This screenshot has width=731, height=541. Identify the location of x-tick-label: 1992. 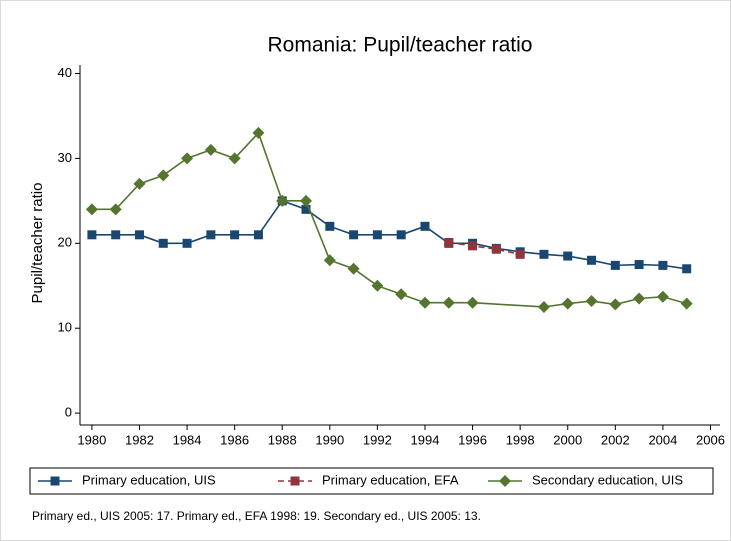
(377, 439).